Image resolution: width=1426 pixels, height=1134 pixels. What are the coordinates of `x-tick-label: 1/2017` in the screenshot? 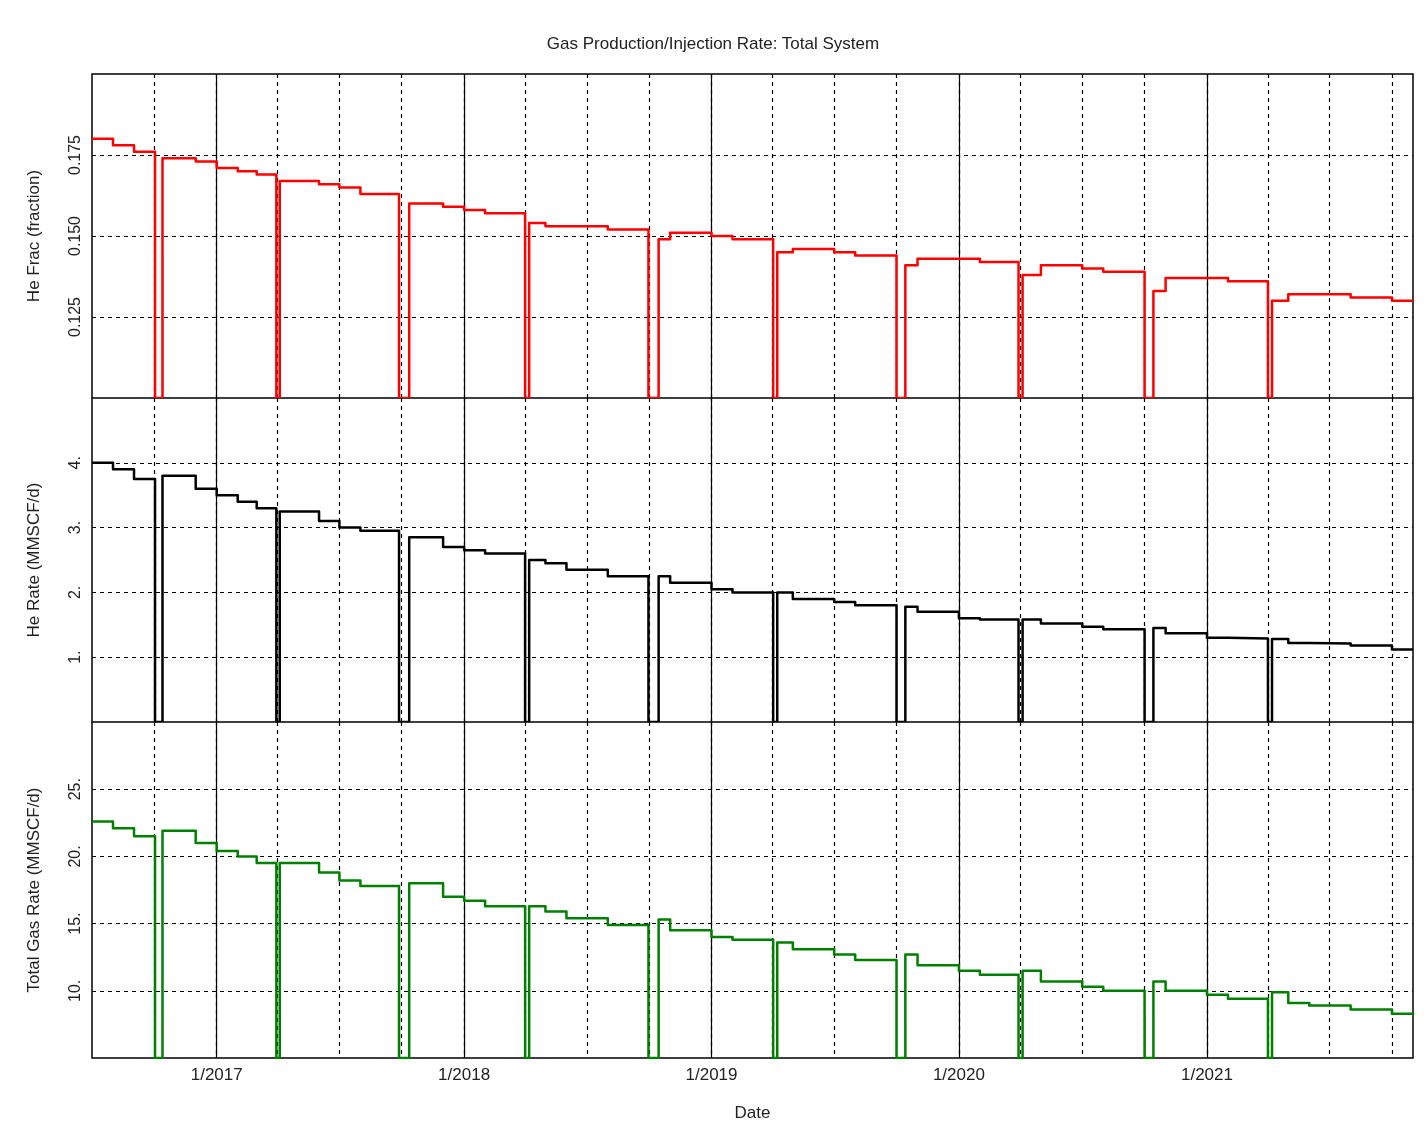 It's located at (216, 1074).